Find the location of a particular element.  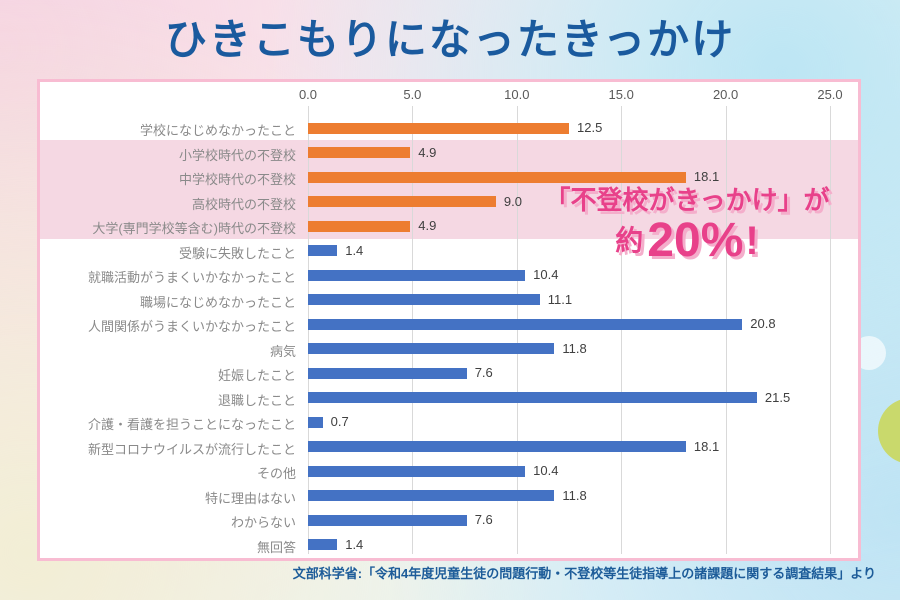

bar-value-label: 12.5 is located at coordinates (590, 127).